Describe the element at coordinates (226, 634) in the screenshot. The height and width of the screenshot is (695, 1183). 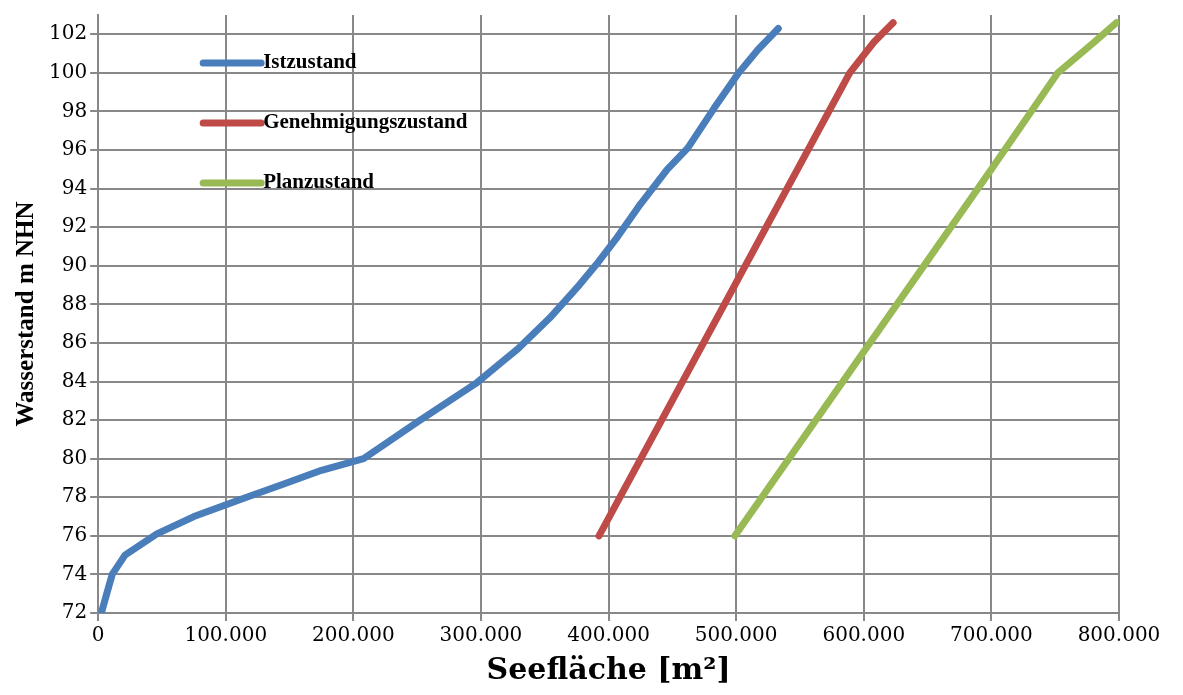
I see `x-tick-label: 100.000` at that location.